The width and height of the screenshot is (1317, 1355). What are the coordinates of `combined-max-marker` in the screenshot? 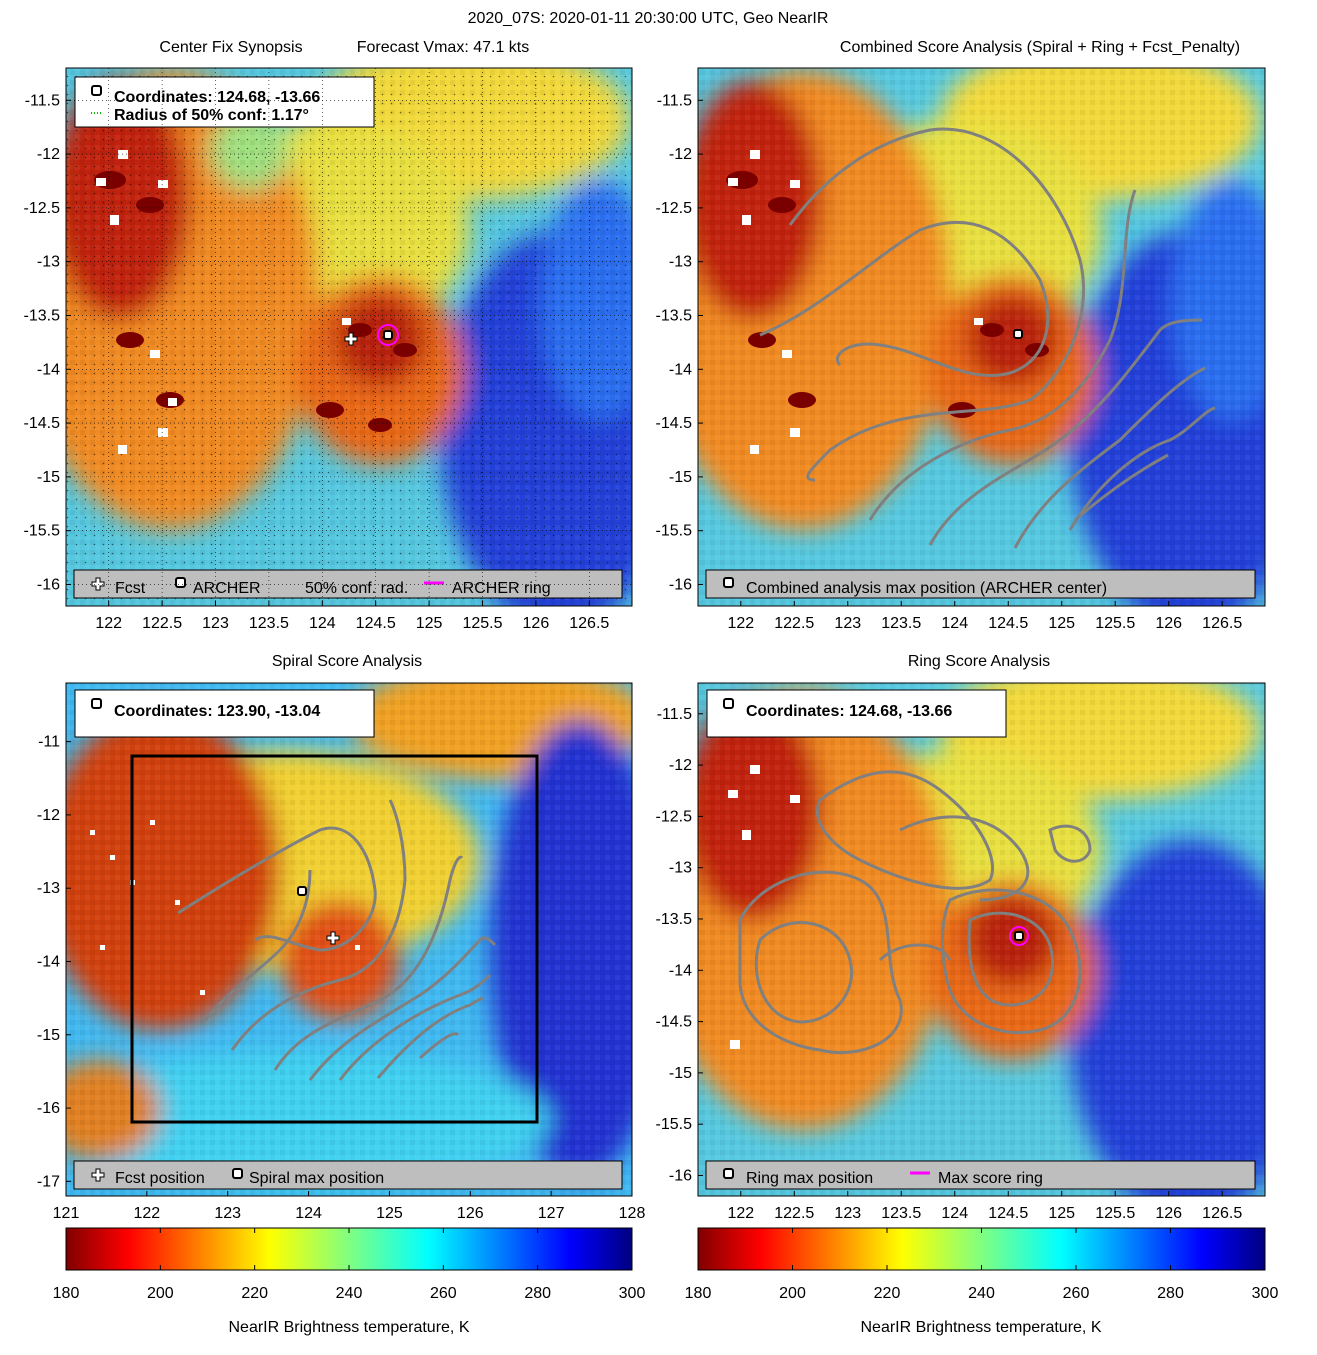 It's located at (1018, 334).